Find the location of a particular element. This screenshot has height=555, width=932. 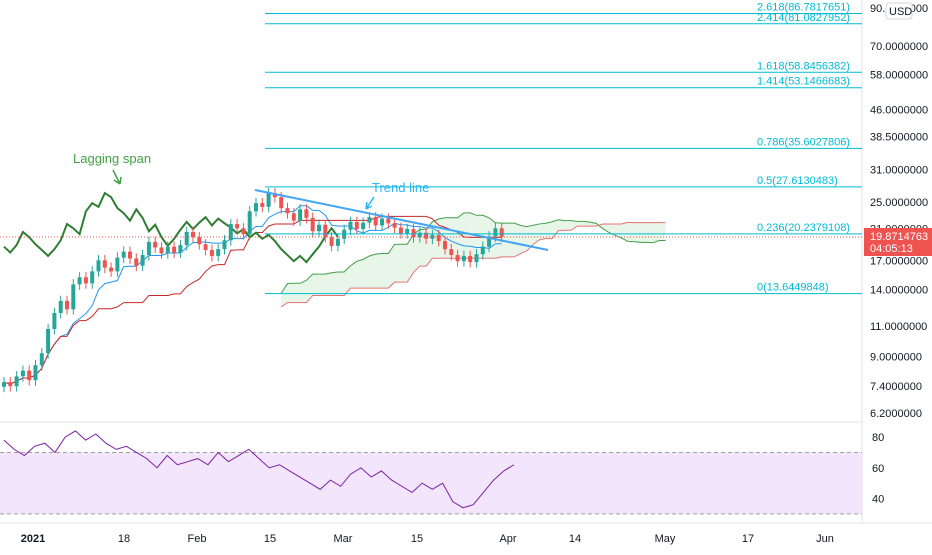

leading-span-b is located at coordinates (473, 264).